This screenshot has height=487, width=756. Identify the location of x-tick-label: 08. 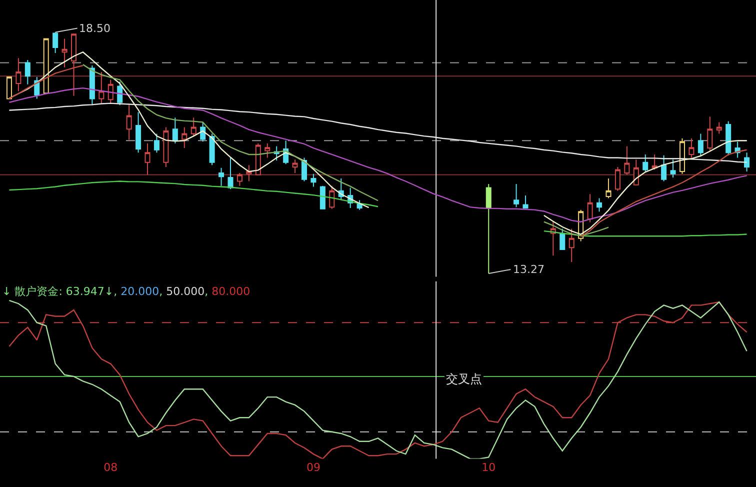
(111, 467).